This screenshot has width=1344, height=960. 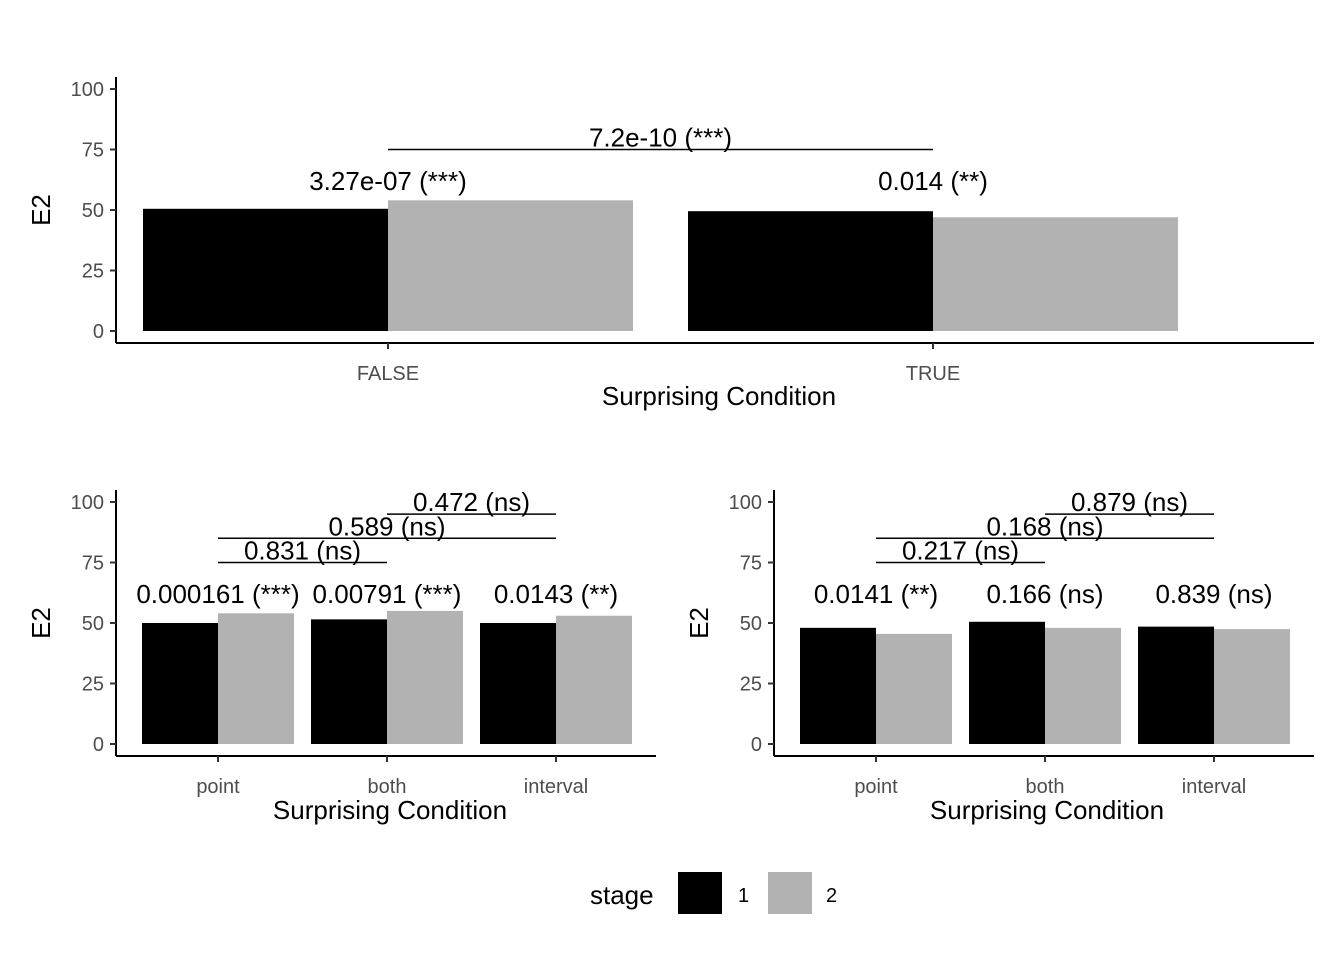 I want to click on comparison-label: 0.168 (ns), so click(x=1044, y=526).